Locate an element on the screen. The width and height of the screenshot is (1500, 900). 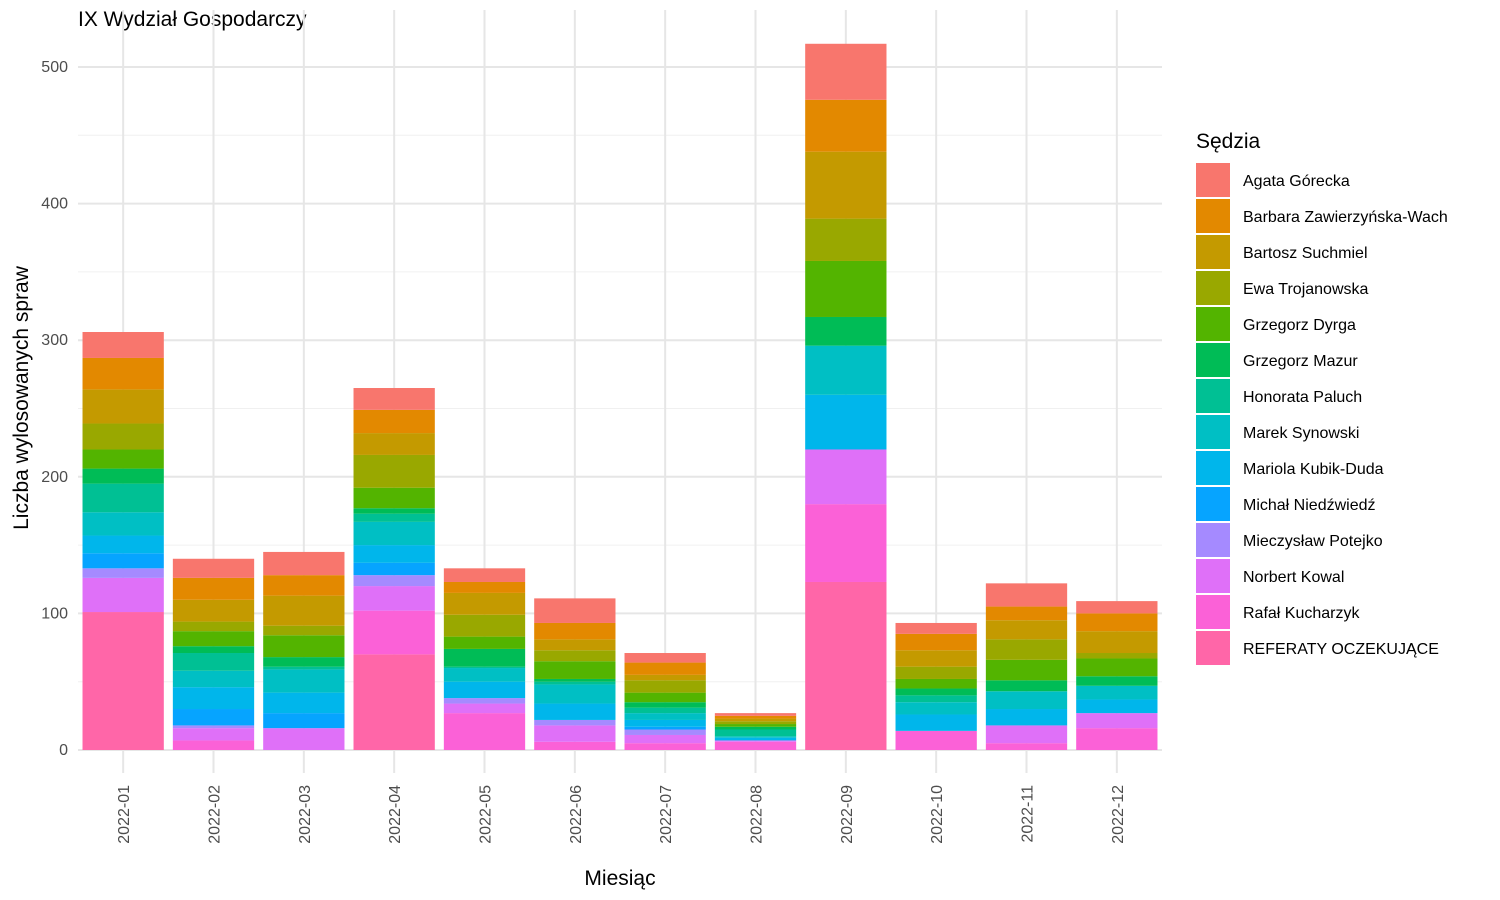
legend-label: Rafał Kucharzyk is located at coordinates (1301, 613).